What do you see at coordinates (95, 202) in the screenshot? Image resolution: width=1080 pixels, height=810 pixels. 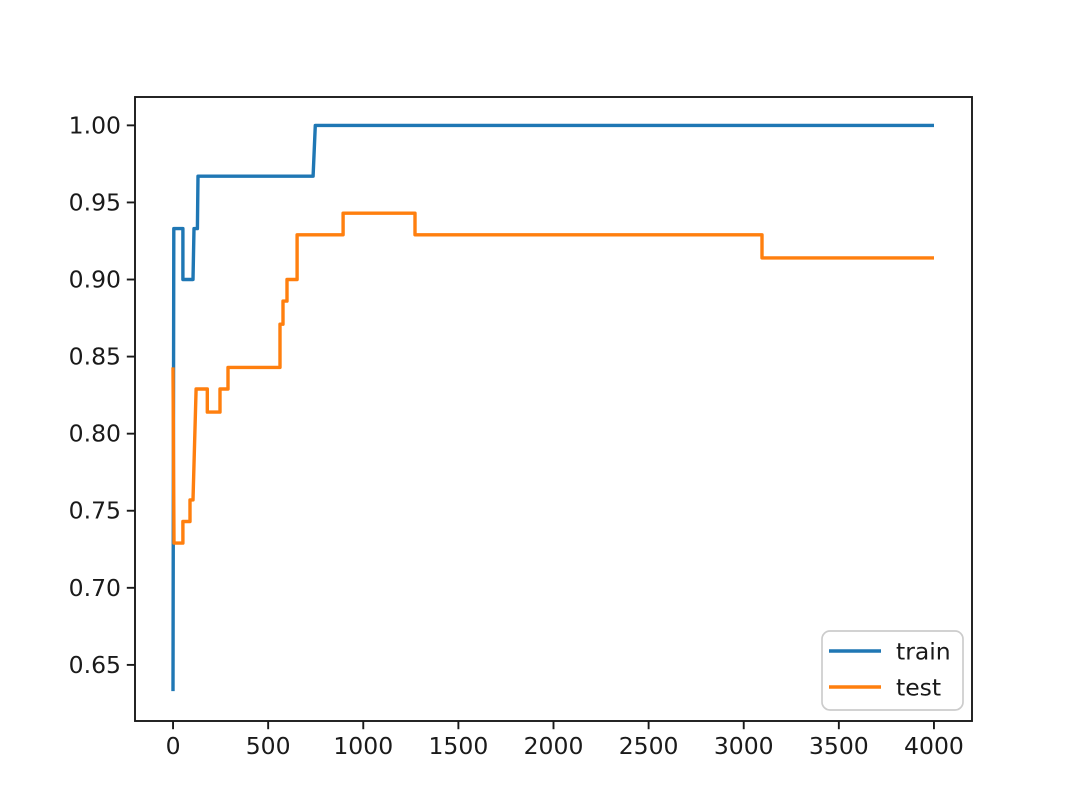 I see `y-tick-label: 0.95` at bounding box center [95, 202].